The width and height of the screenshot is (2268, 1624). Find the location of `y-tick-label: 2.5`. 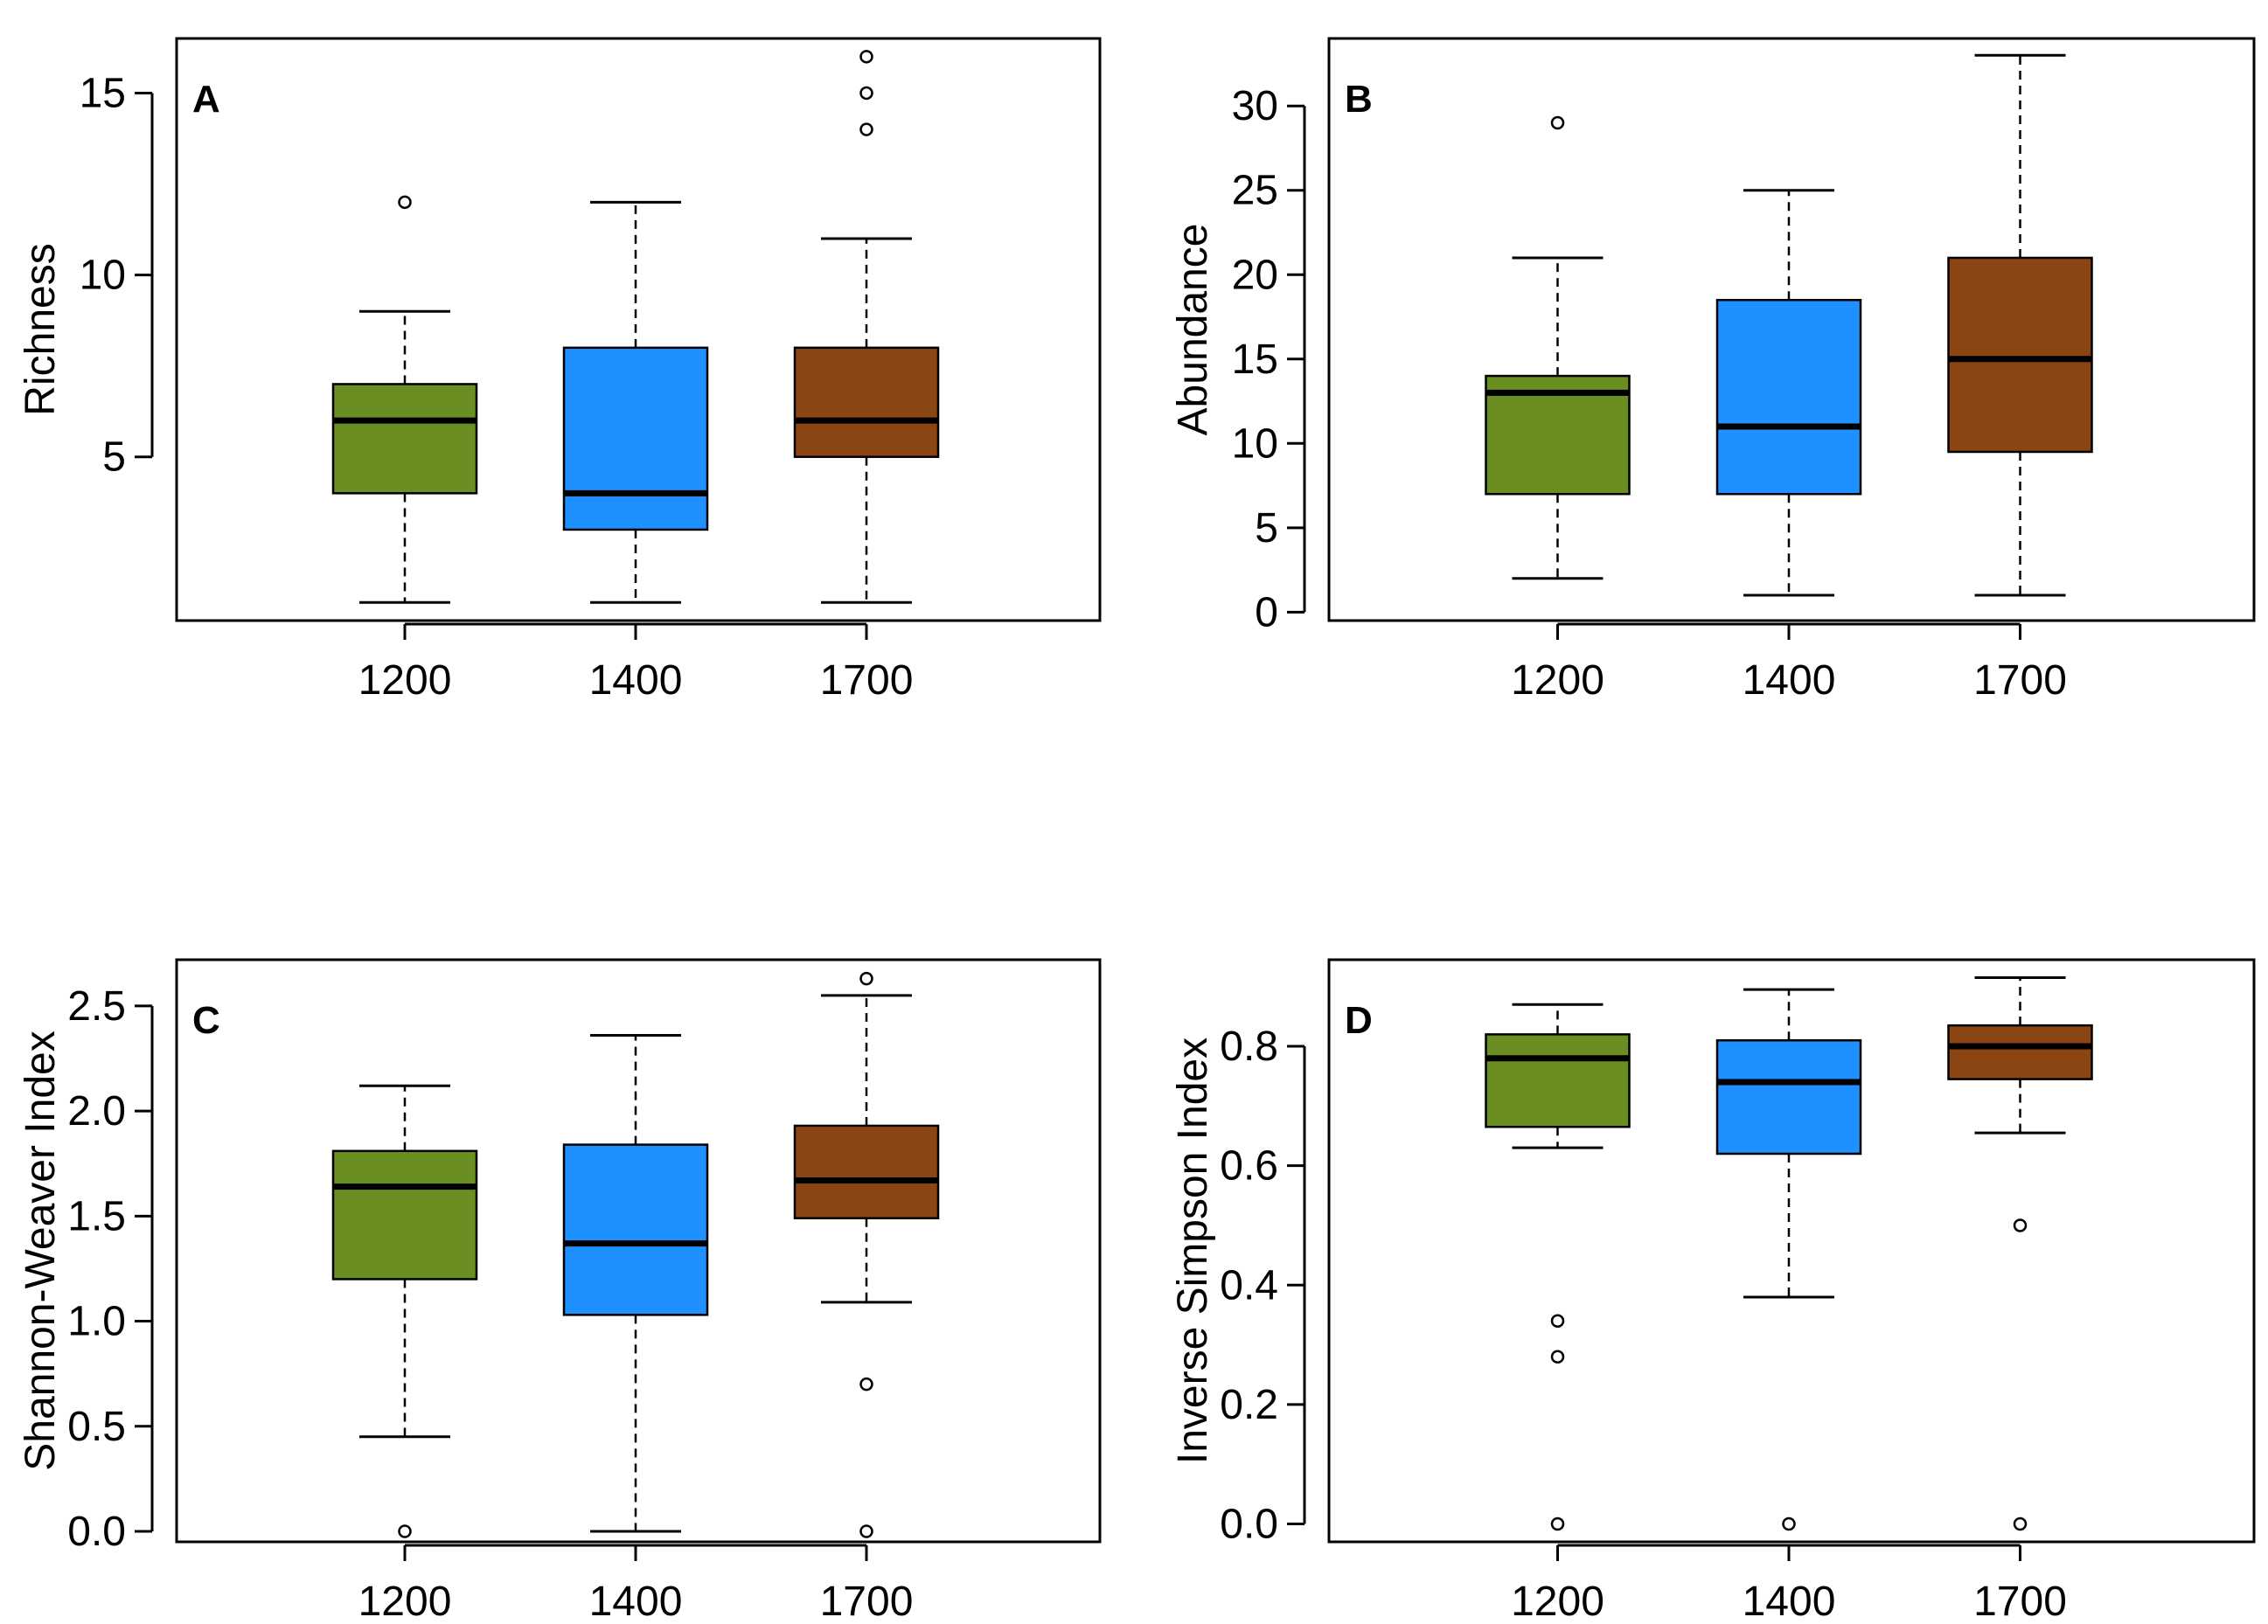

y-tick-label: 2.5 is located at coordinates (96, 1006).